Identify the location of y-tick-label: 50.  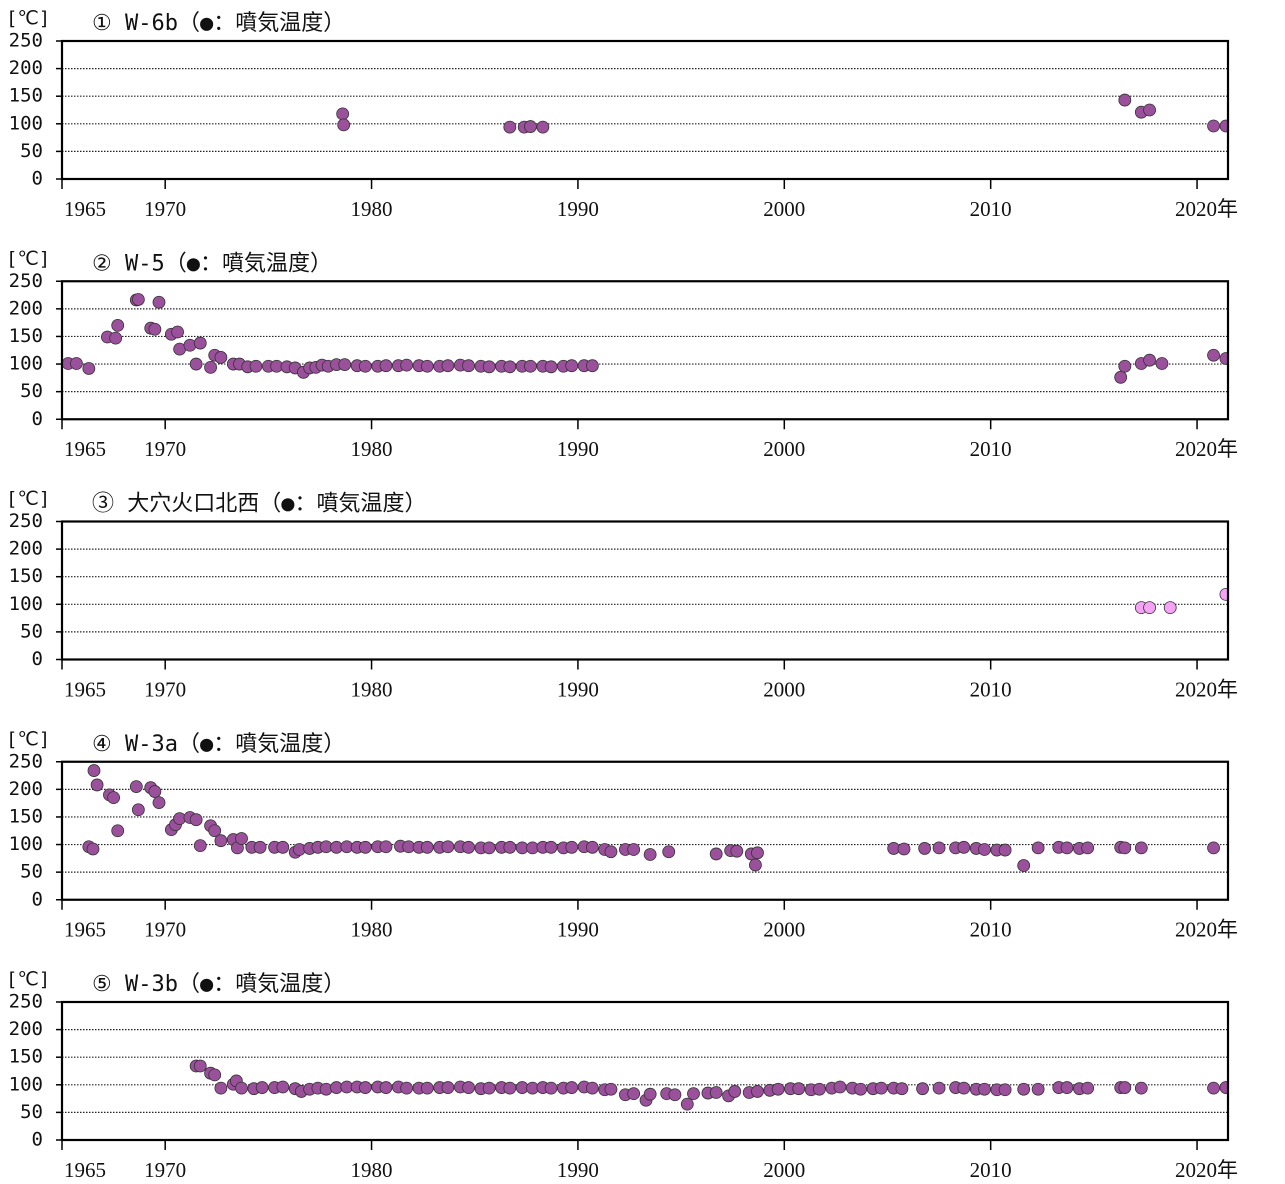
(31, 631).